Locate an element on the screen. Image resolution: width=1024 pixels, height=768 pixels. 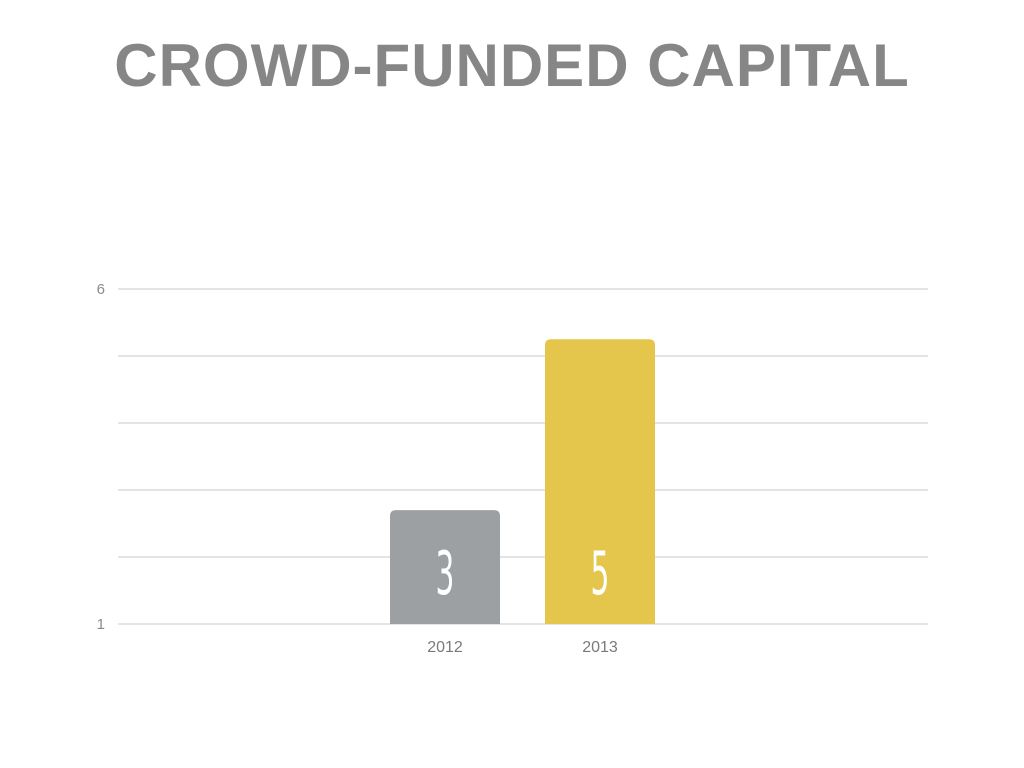
x-axis-categories: 2012 2013 is located at coordinates (522, 647).